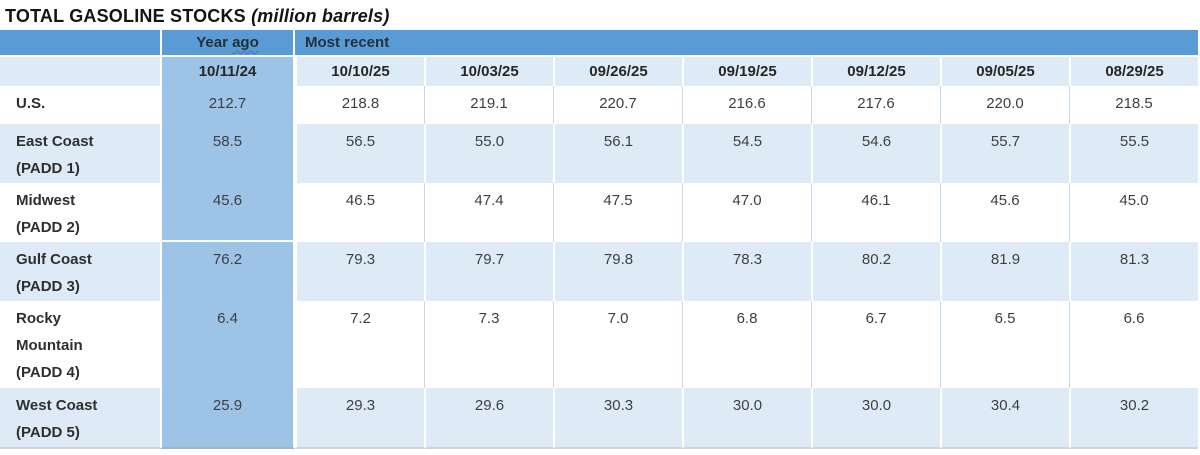 This screenshot has height=455, width=1200. I want to click on value-cell: 217.6, so click(875, 105).